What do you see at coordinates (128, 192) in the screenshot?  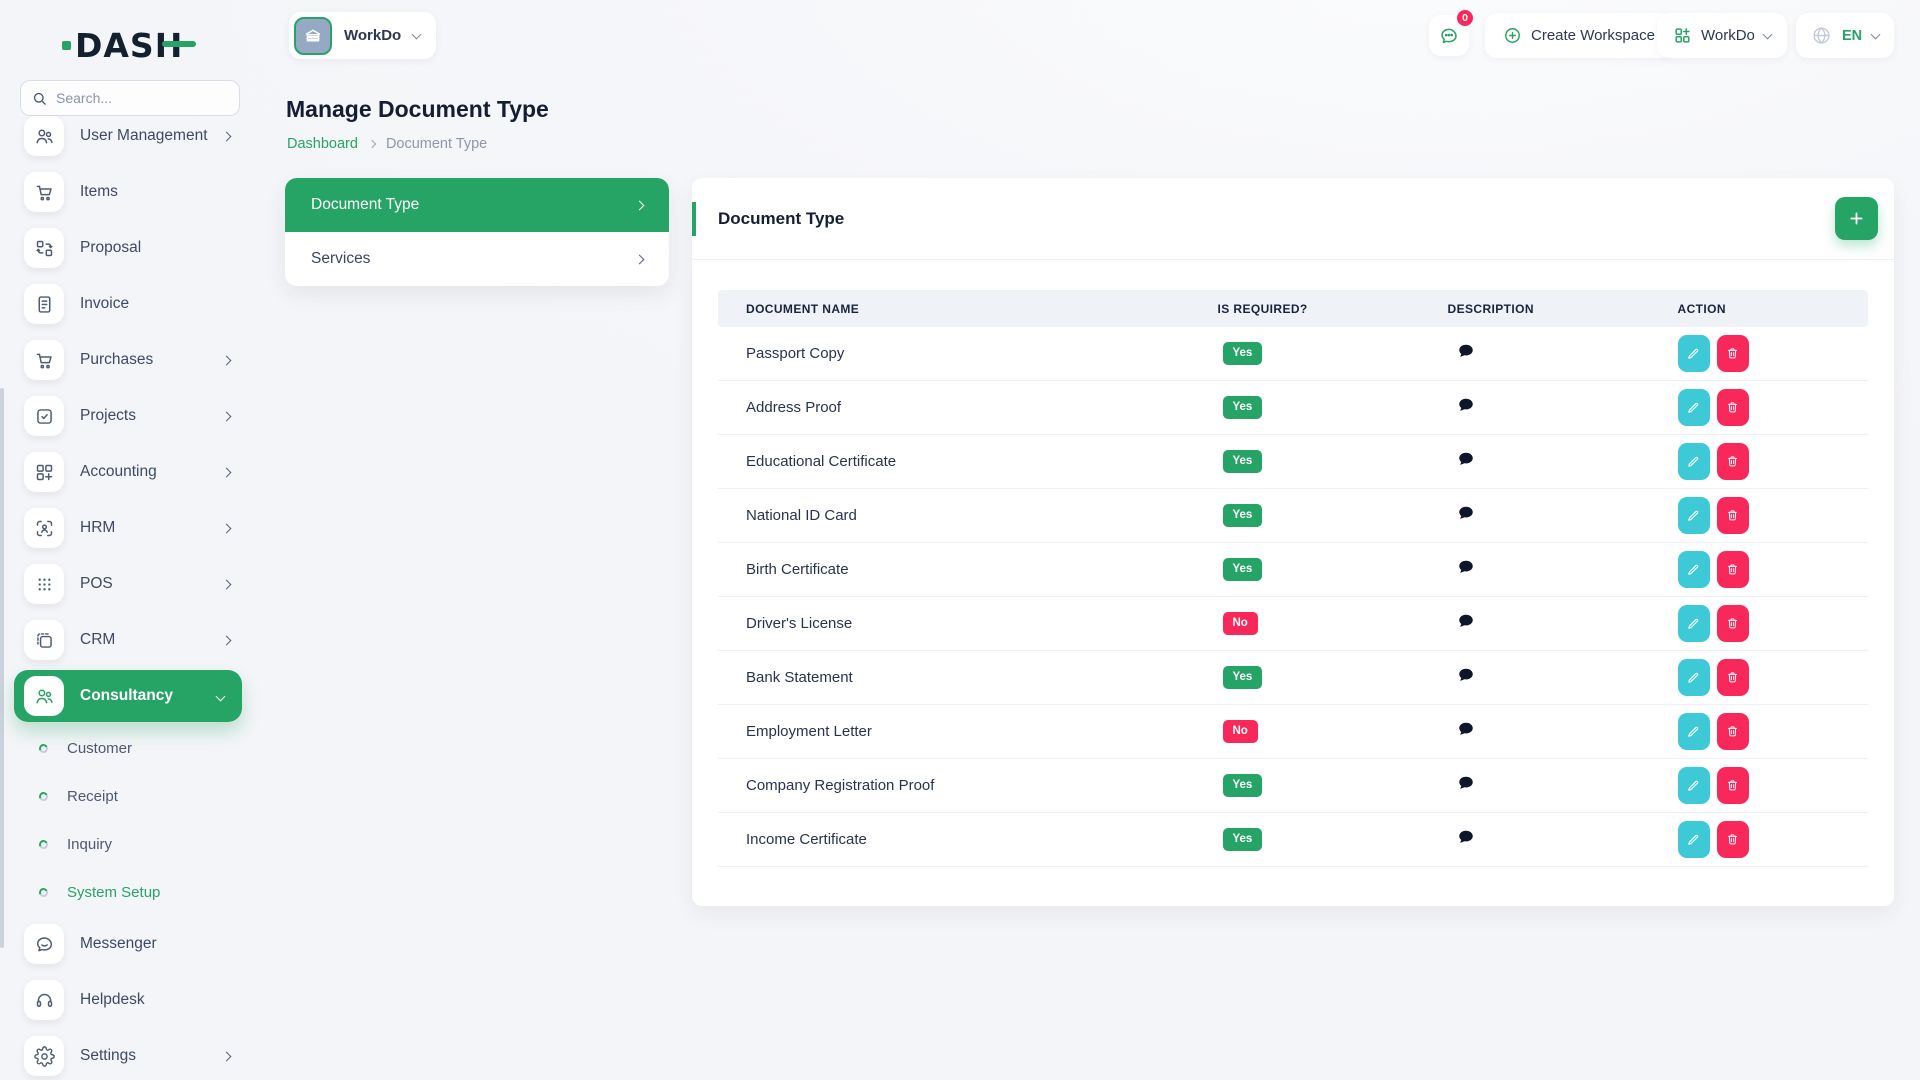 I see `sidebar-item-items: Items` at bounding box center [128, 192].